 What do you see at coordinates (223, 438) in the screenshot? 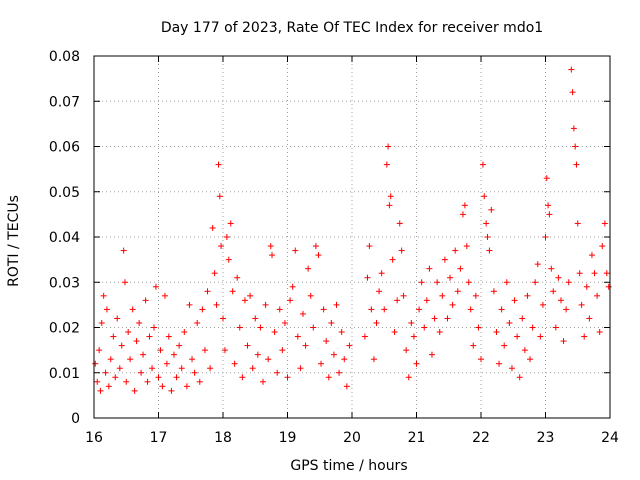
I see `x-tick-label: 18` at bounding box center [223, 438].